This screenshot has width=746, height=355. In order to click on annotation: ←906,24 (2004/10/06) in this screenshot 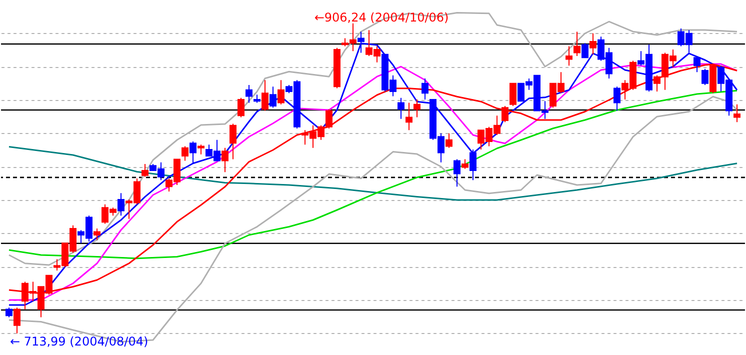, I will do `click(381, 17)`.